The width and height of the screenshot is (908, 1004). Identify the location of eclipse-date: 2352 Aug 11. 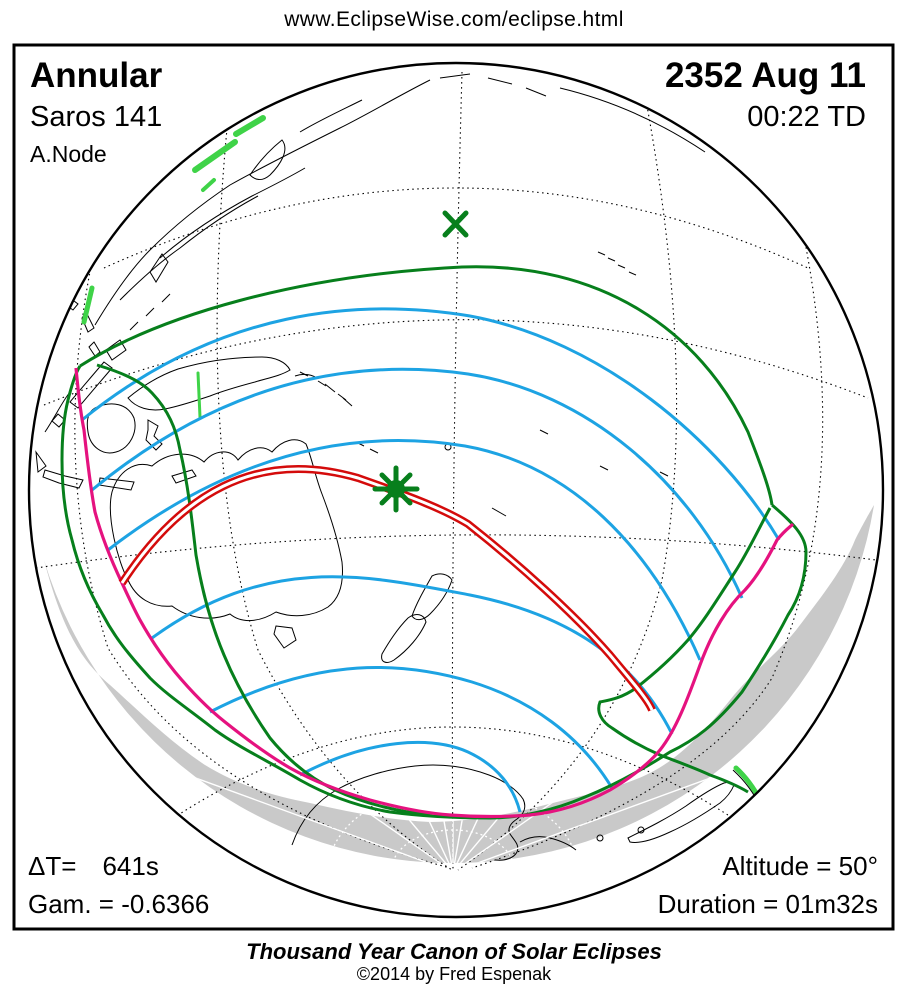
(765, 75).